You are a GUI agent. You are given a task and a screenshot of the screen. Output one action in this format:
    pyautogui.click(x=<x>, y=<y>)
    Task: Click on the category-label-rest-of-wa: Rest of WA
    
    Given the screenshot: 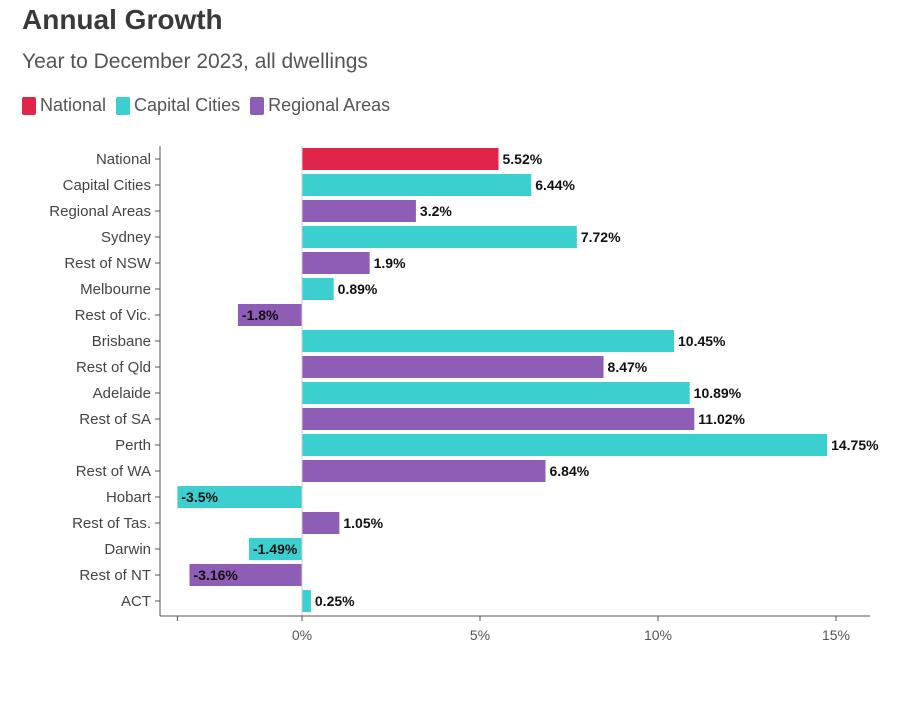 What is the action you would take?
    pyautogui.click(x=113, y=471)
    